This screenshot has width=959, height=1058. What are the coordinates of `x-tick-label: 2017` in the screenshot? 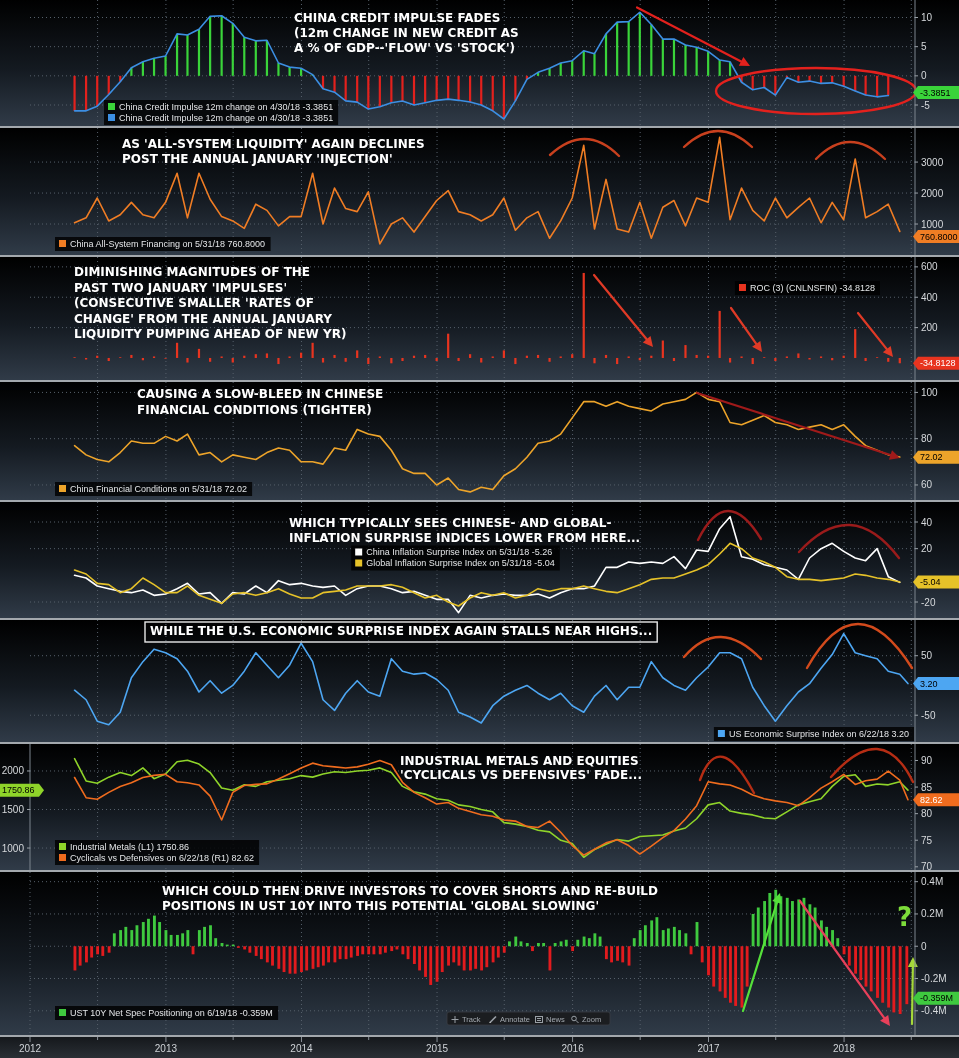 It's located at (709, 1048).